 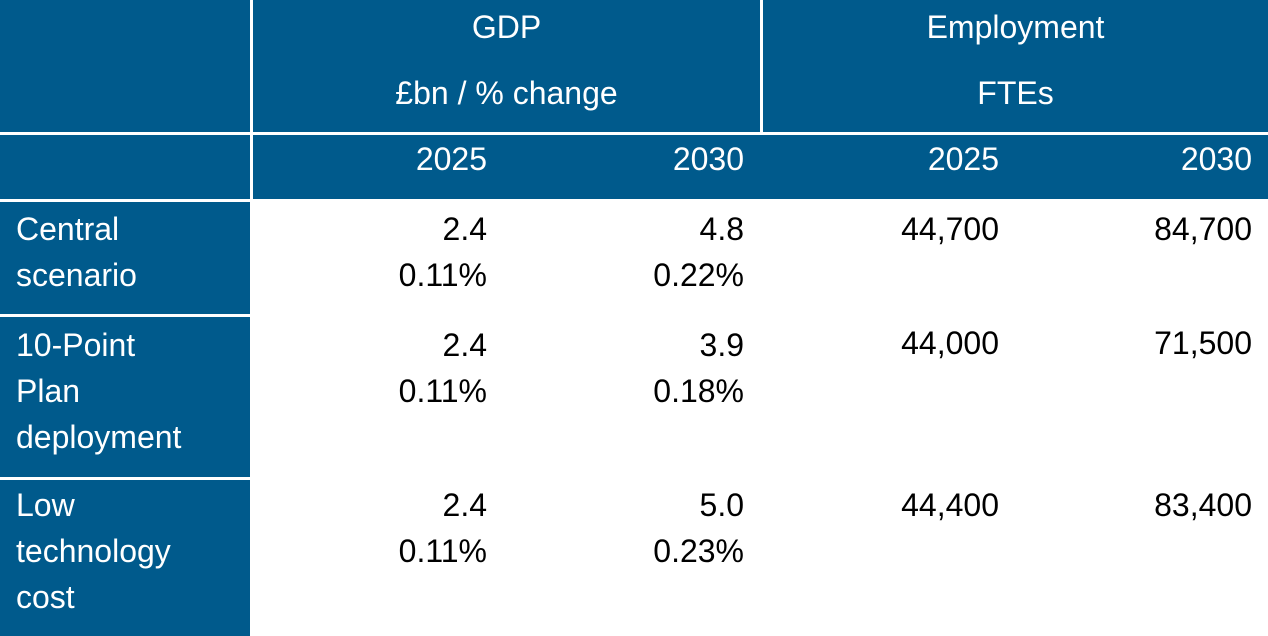 What do you see at coordinates (622, 368) in the screenshot?
I see `gdp-2030-cell: 3.9 0.18%` at bounding box center [622, 368].